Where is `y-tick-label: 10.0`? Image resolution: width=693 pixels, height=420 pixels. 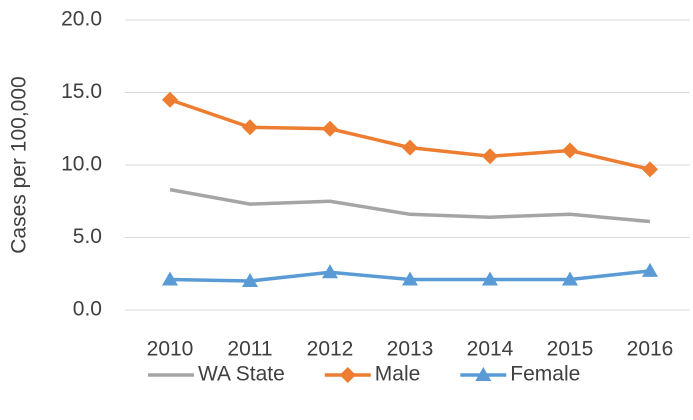 y-tick-label: 10.0 is located at coordinates (81, 164).